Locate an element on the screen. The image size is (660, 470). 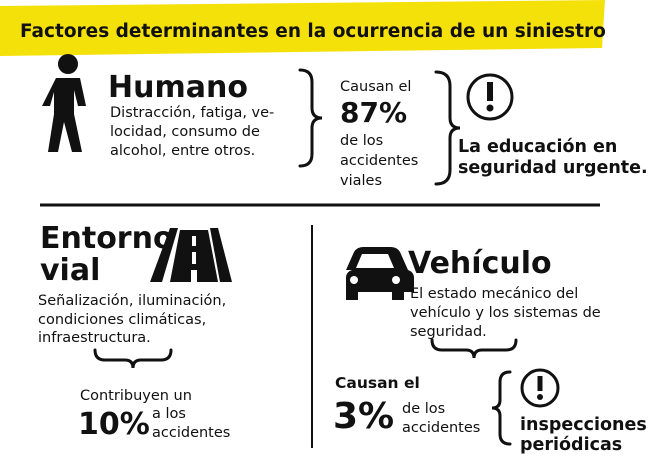
human-description: Distracción, fatiga, ve- is located at coordinates (192, 113).